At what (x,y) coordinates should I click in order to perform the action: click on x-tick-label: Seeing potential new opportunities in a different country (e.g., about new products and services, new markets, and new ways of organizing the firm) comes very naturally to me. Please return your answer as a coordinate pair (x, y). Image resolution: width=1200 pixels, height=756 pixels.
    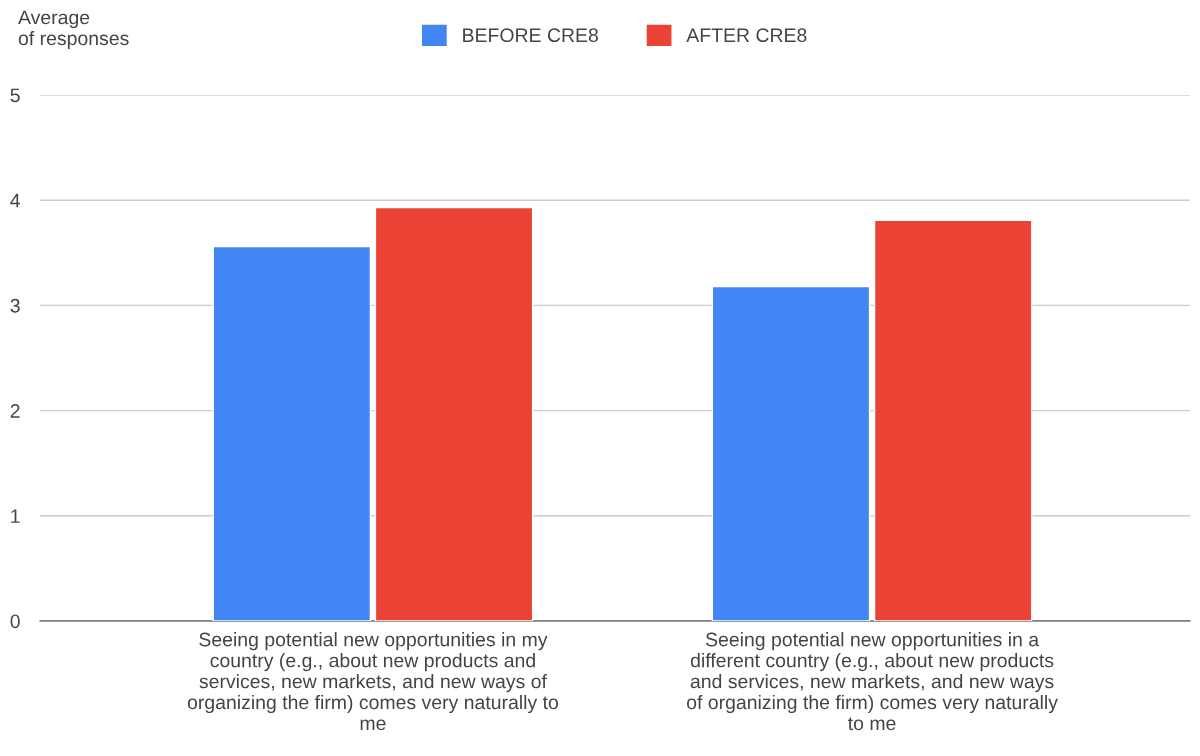
    Looking at the image, I should click on (872, 681).